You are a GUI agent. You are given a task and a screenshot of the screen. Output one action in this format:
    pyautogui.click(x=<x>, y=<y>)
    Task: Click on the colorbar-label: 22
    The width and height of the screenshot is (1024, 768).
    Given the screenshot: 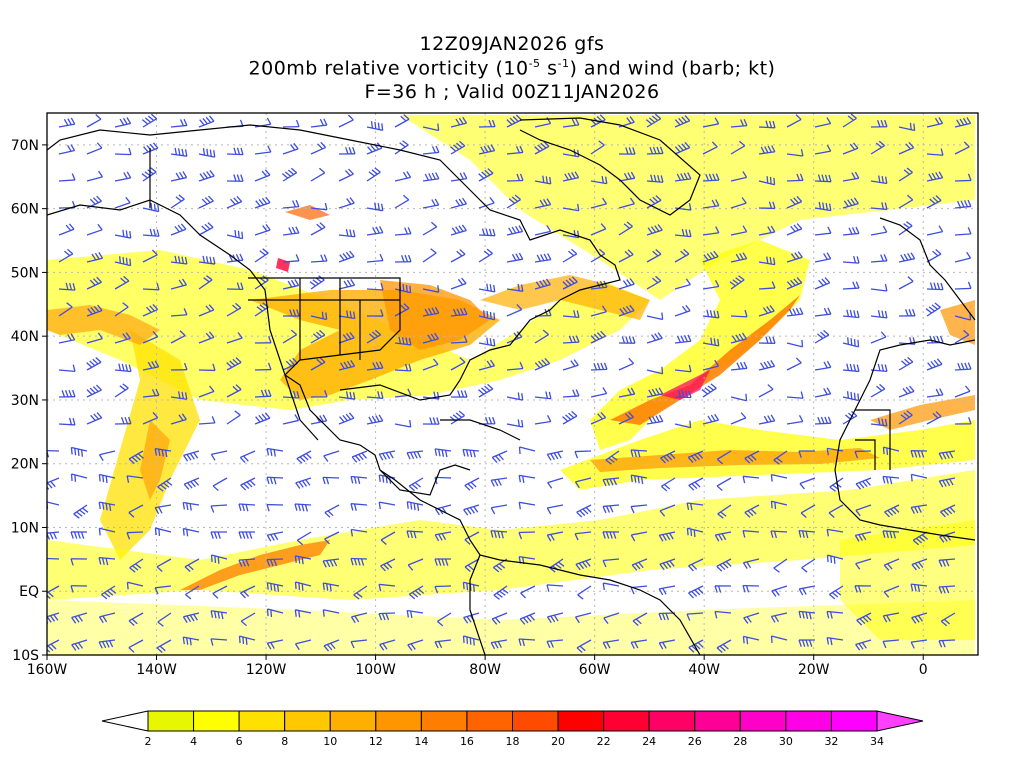 What is the action you would take?
    pyautogui.click(x=604, y=741)
    